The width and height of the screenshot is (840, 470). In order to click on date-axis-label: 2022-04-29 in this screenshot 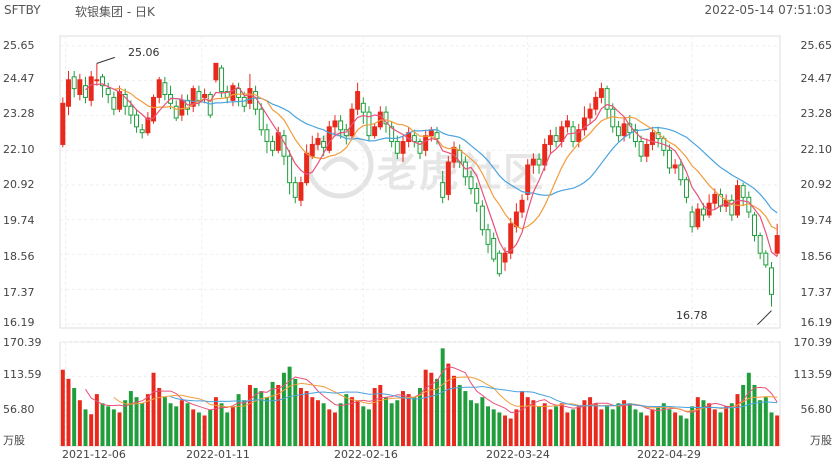, I will do `click(669, 454)`.